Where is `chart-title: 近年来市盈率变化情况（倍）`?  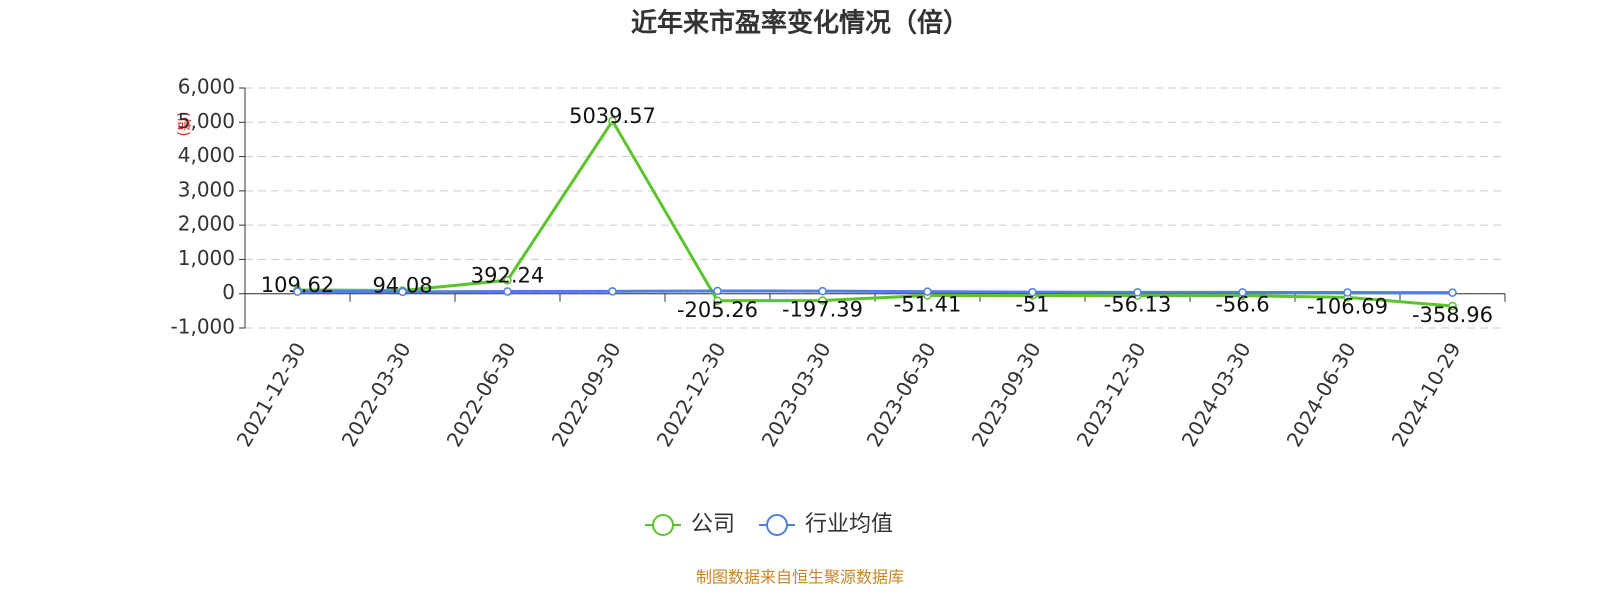 chart-title: 近年来市盈率变化情况（倍） is located at coordinates (800, 23).